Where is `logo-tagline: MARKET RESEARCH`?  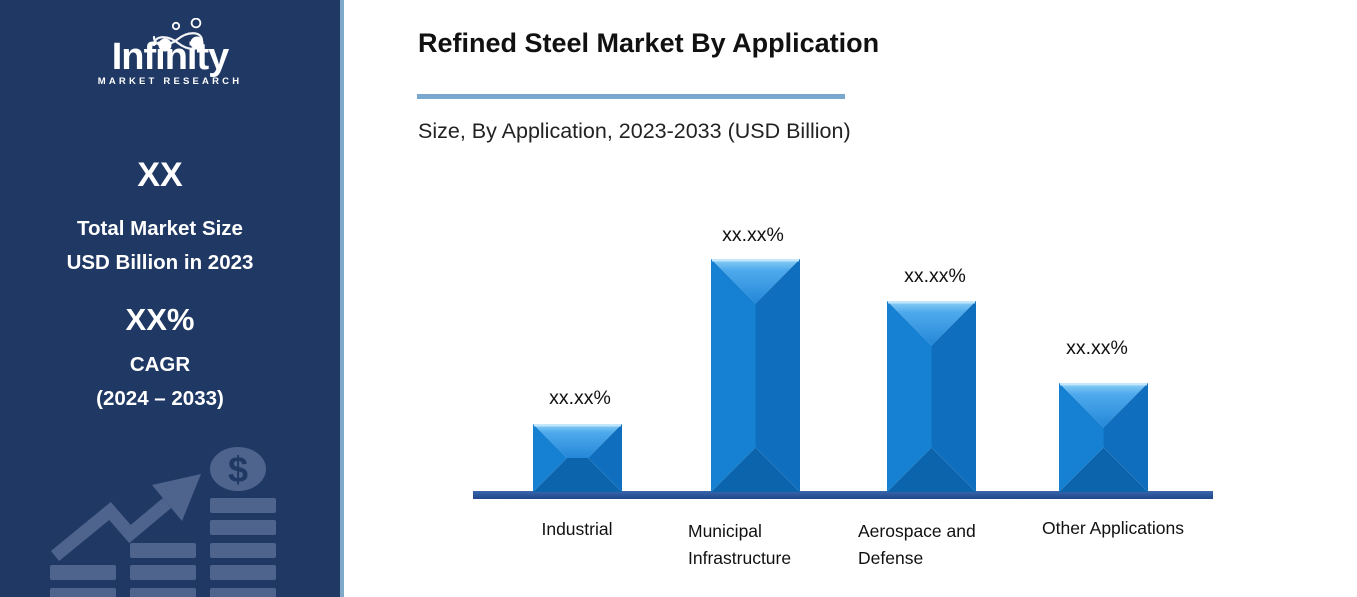
logo-tagline: MARKET RESEARCH is located at coordinates (170, 81).